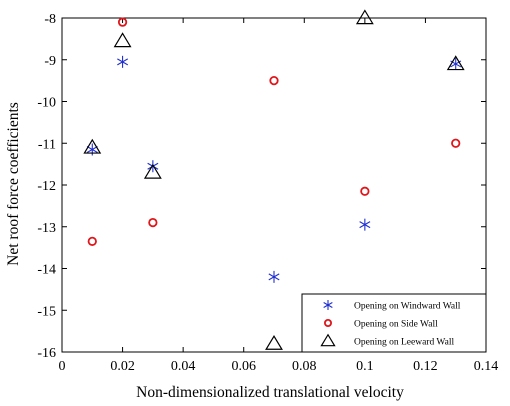  What do you see at coordinates (365, 366) in the screenshot?
I see `x-tick-label: 0.1` at bounding box center [365, 366].